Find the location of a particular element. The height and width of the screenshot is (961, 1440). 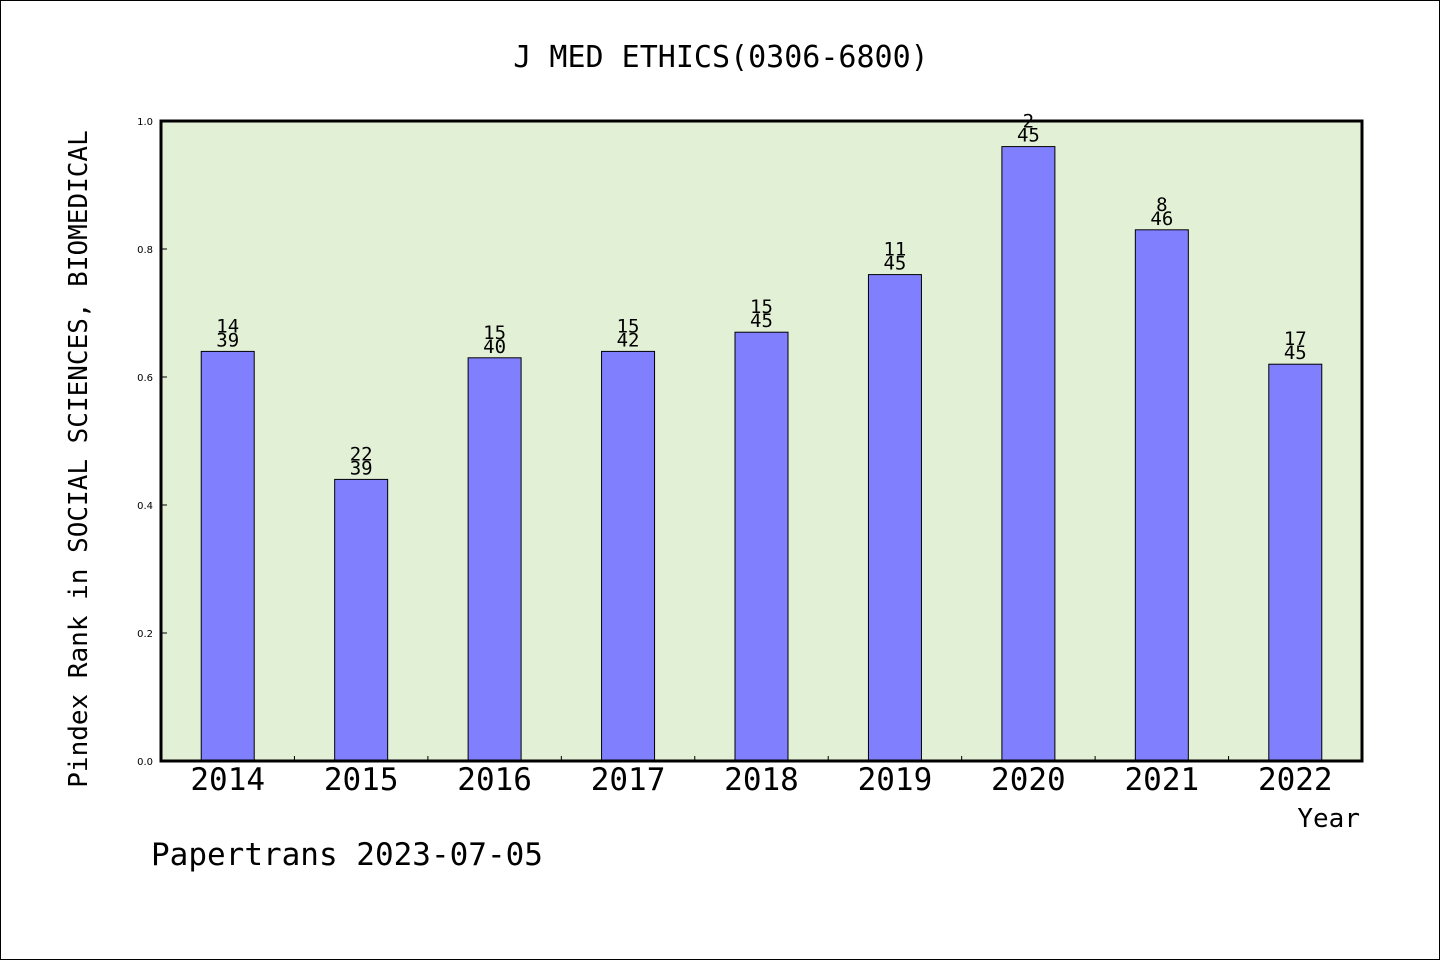

bar-total-label-2022: 45 is located at coordinates (1295, 353).